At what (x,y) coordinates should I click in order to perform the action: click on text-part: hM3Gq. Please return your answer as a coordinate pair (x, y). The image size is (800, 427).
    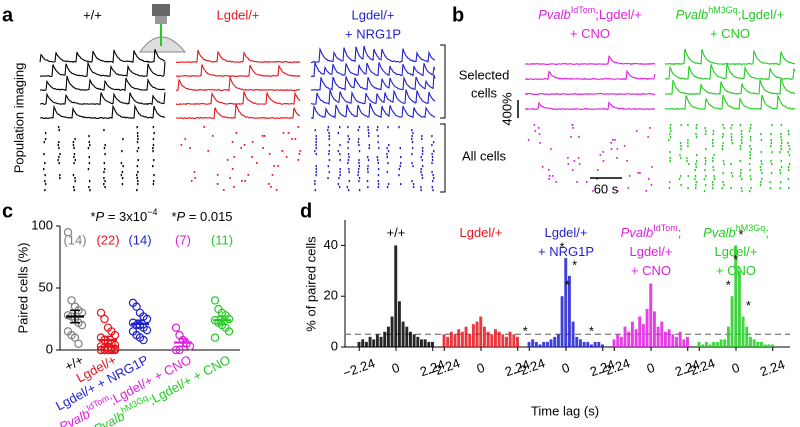
    Looking at the image, I should click on (723, 10).